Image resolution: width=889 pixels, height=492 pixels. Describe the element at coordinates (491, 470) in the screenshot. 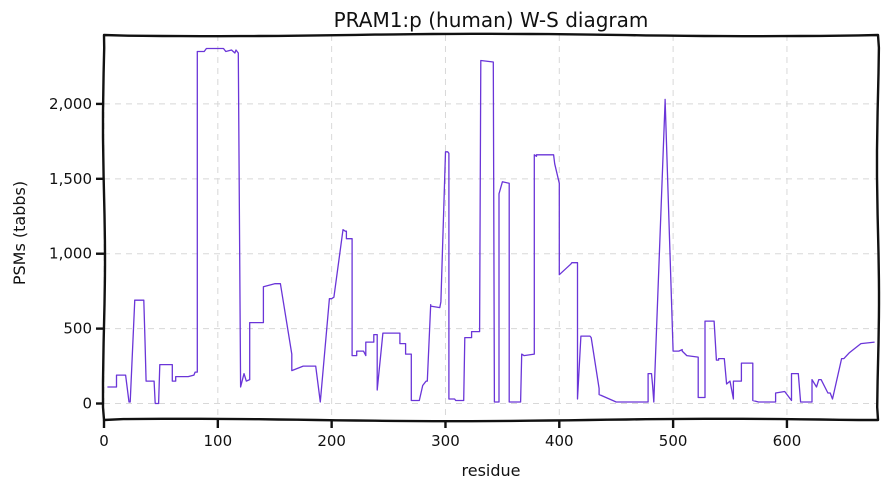

I see `x-axis-label: residue` at that location.